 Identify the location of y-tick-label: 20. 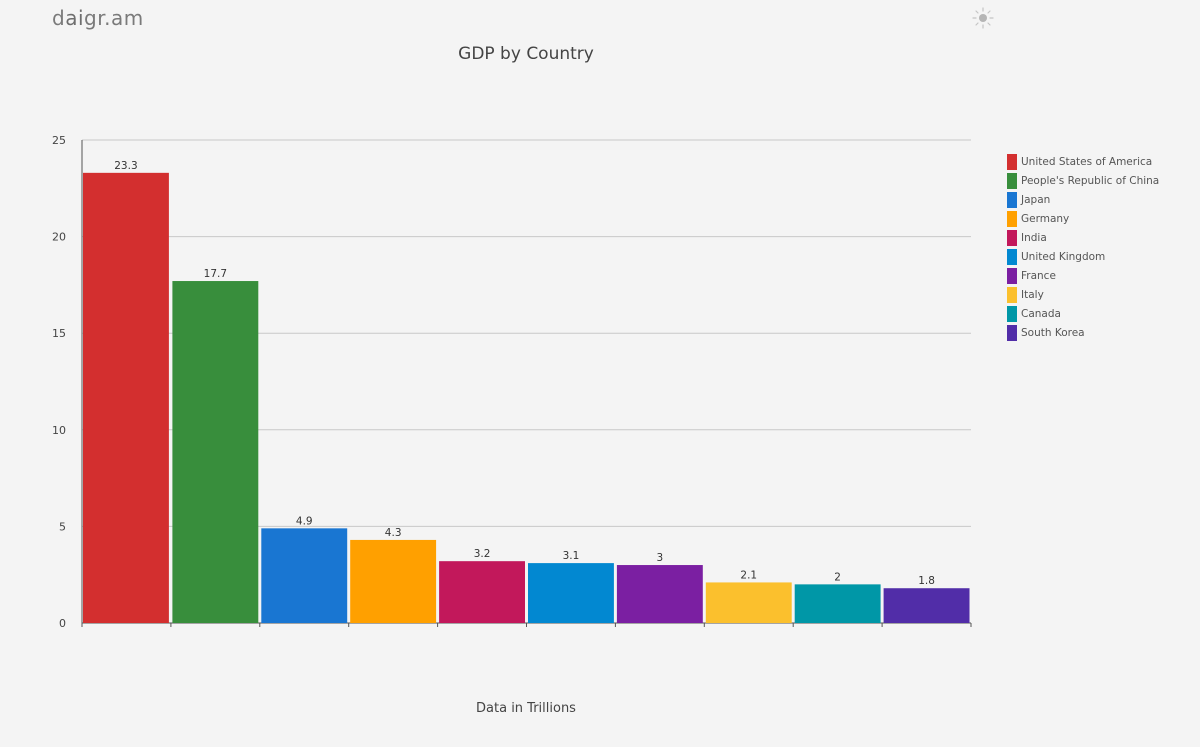
(59, 237).